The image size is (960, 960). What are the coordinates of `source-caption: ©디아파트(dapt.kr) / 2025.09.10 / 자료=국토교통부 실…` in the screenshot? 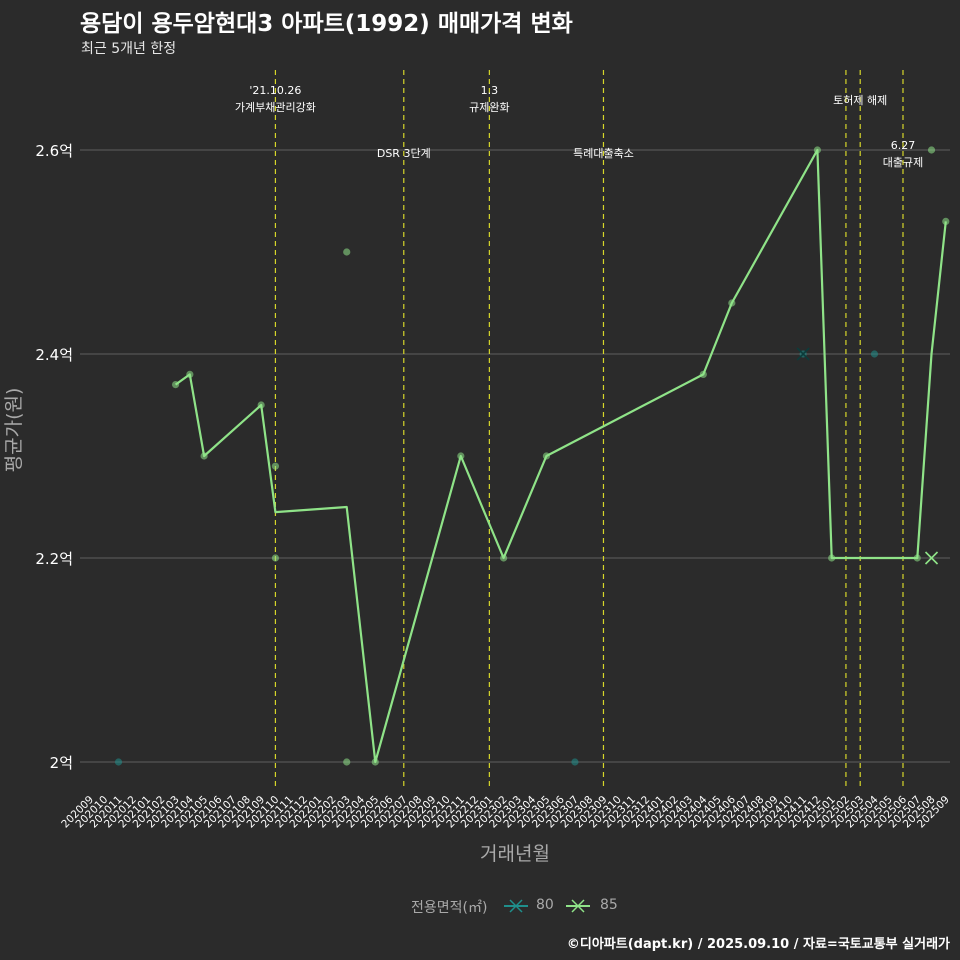 It's located at (758, 944).